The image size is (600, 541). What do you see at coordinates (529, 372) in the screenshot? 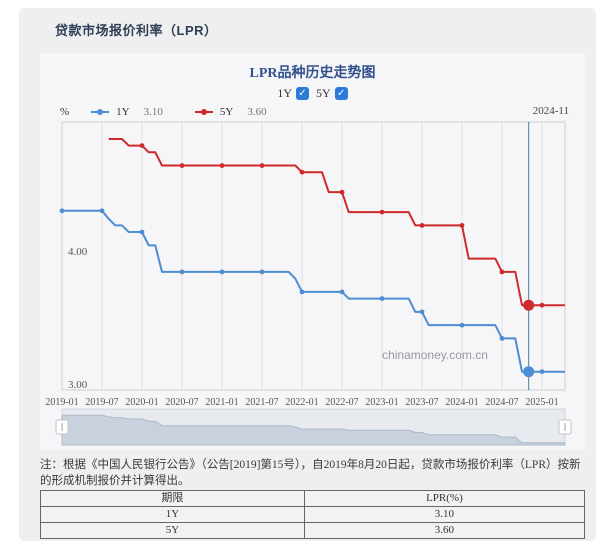
I see `selected-point-1y` at bounding box center [529, 372].